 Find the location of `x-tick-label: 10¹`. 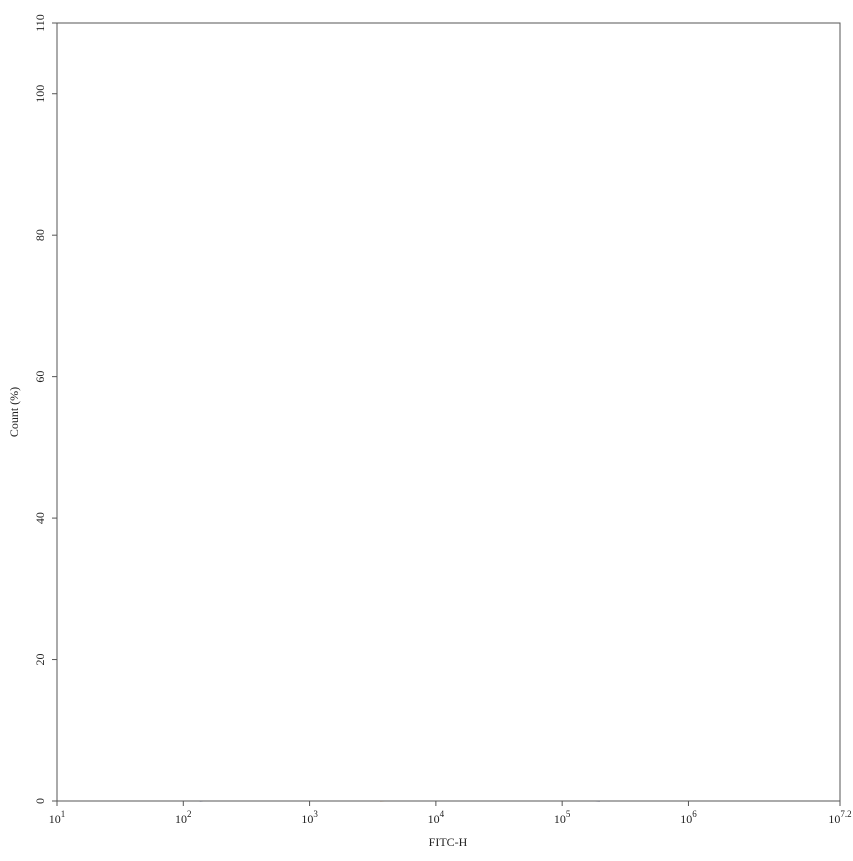

x-tick-label: 10¹ is located at coordinates (57, 817).